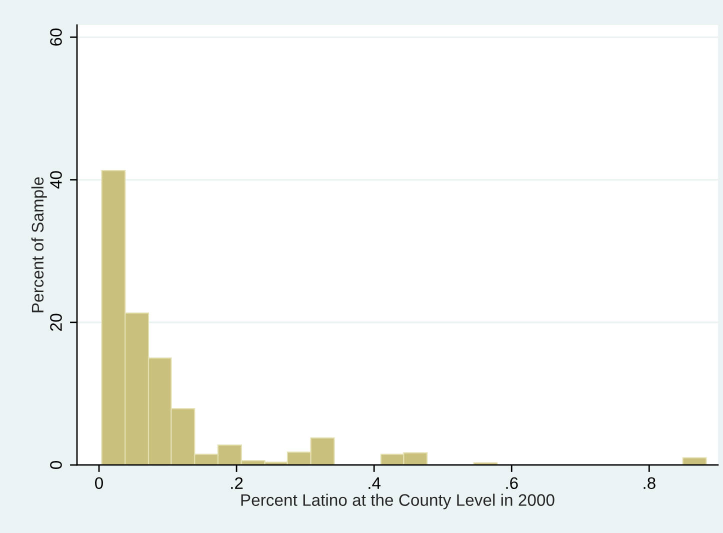 The height and width of the screenshot is (533, 723). I want to click on y-tick-label: 40, so click(56, 180).